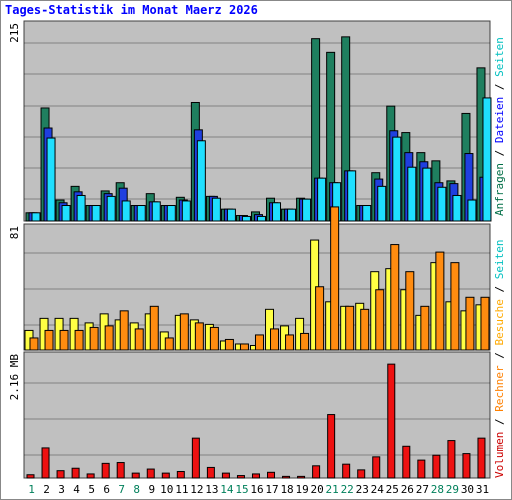  What do you see at coordinates (227, 489) in the screenshot?
I see `x-tick-day-14: 14` at bounding box center [227, 489].